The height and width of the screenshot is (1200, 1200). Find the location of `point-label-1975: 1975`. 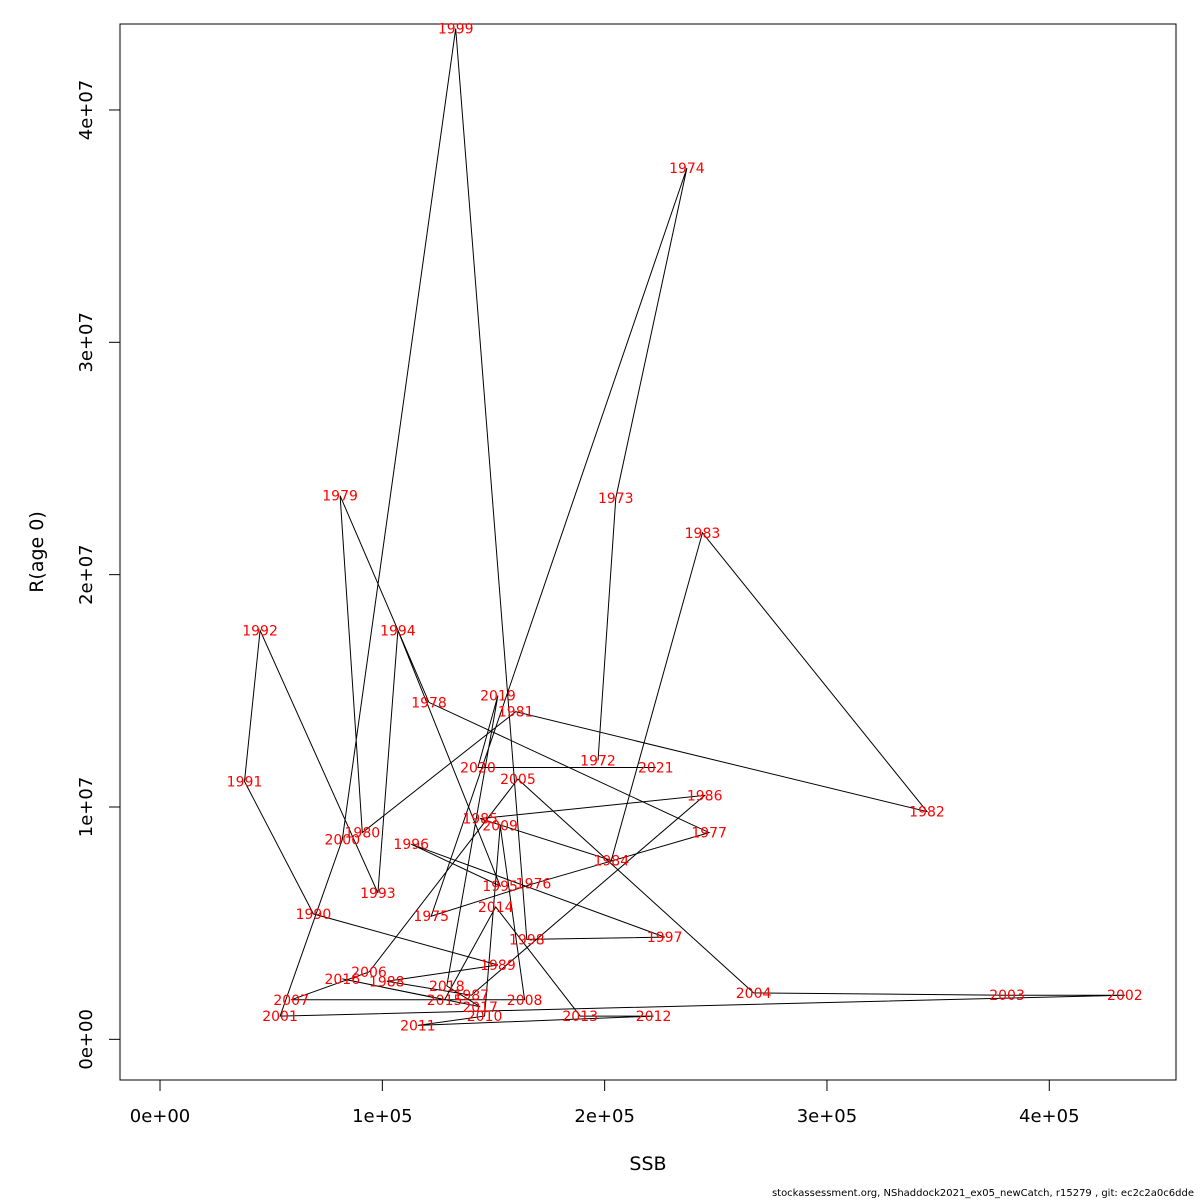

point-label-1975: 1975 is located at coordinates (431, 917).